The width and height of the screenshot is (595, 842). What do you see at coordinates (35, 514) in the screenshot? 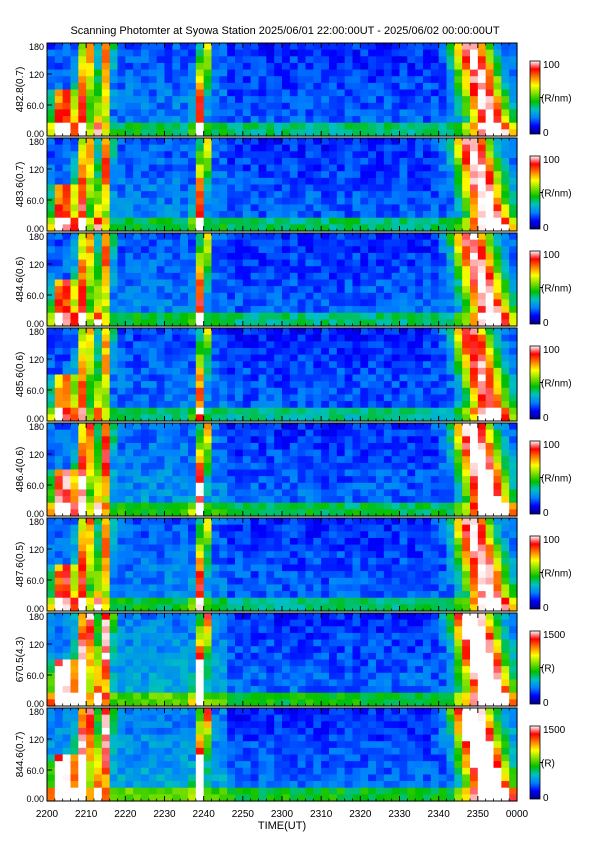
I see `y-tick-label: 0.00` at bounding box center [35, 514].